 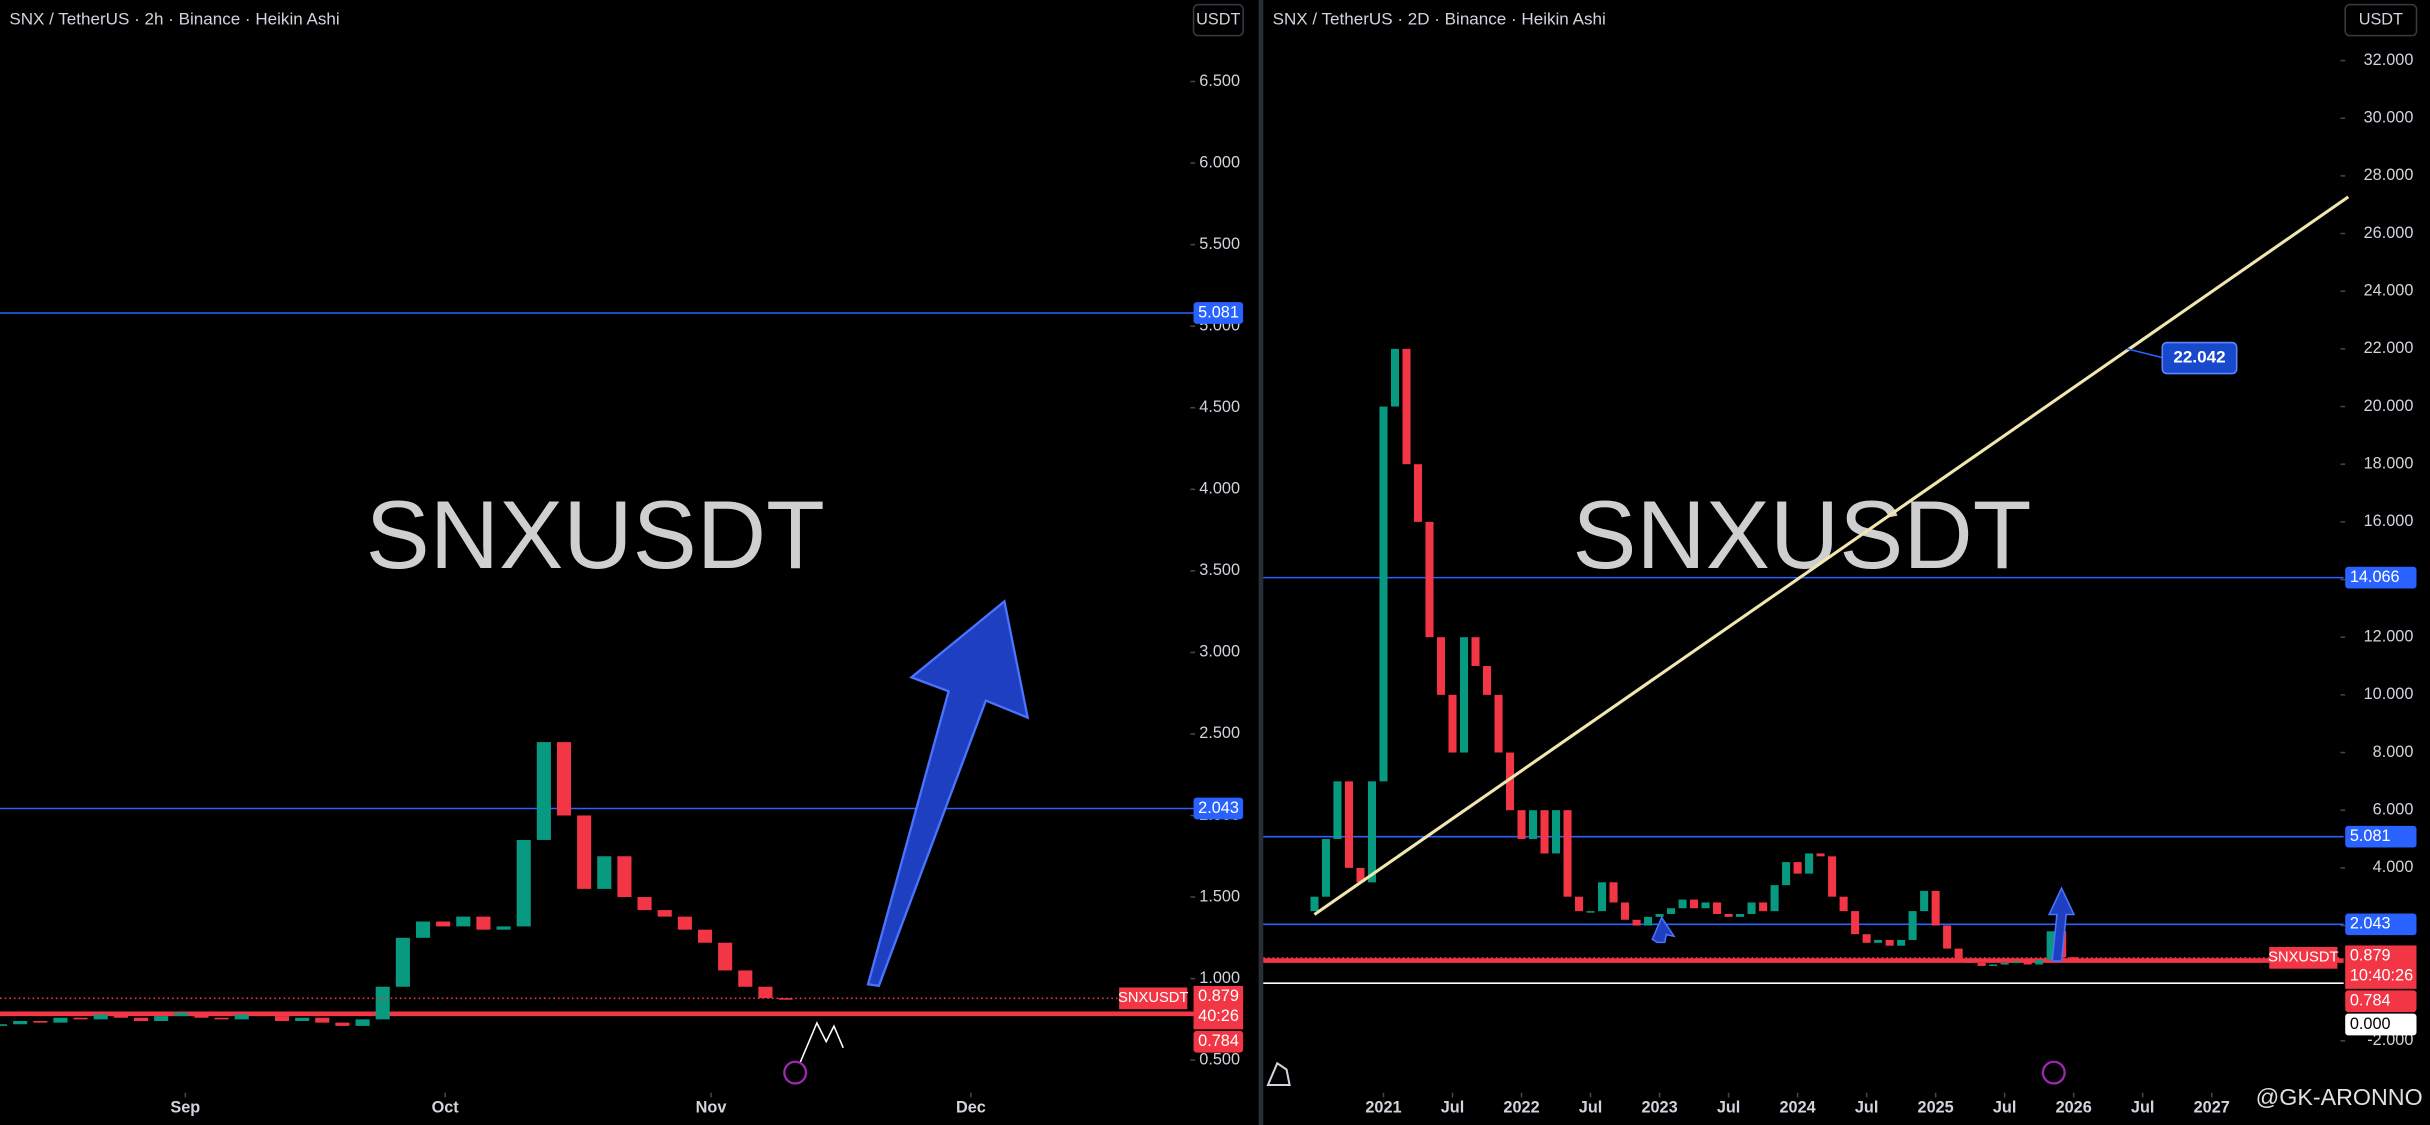 I want to click on up-arrow-small, so click(x=1663, y=929).